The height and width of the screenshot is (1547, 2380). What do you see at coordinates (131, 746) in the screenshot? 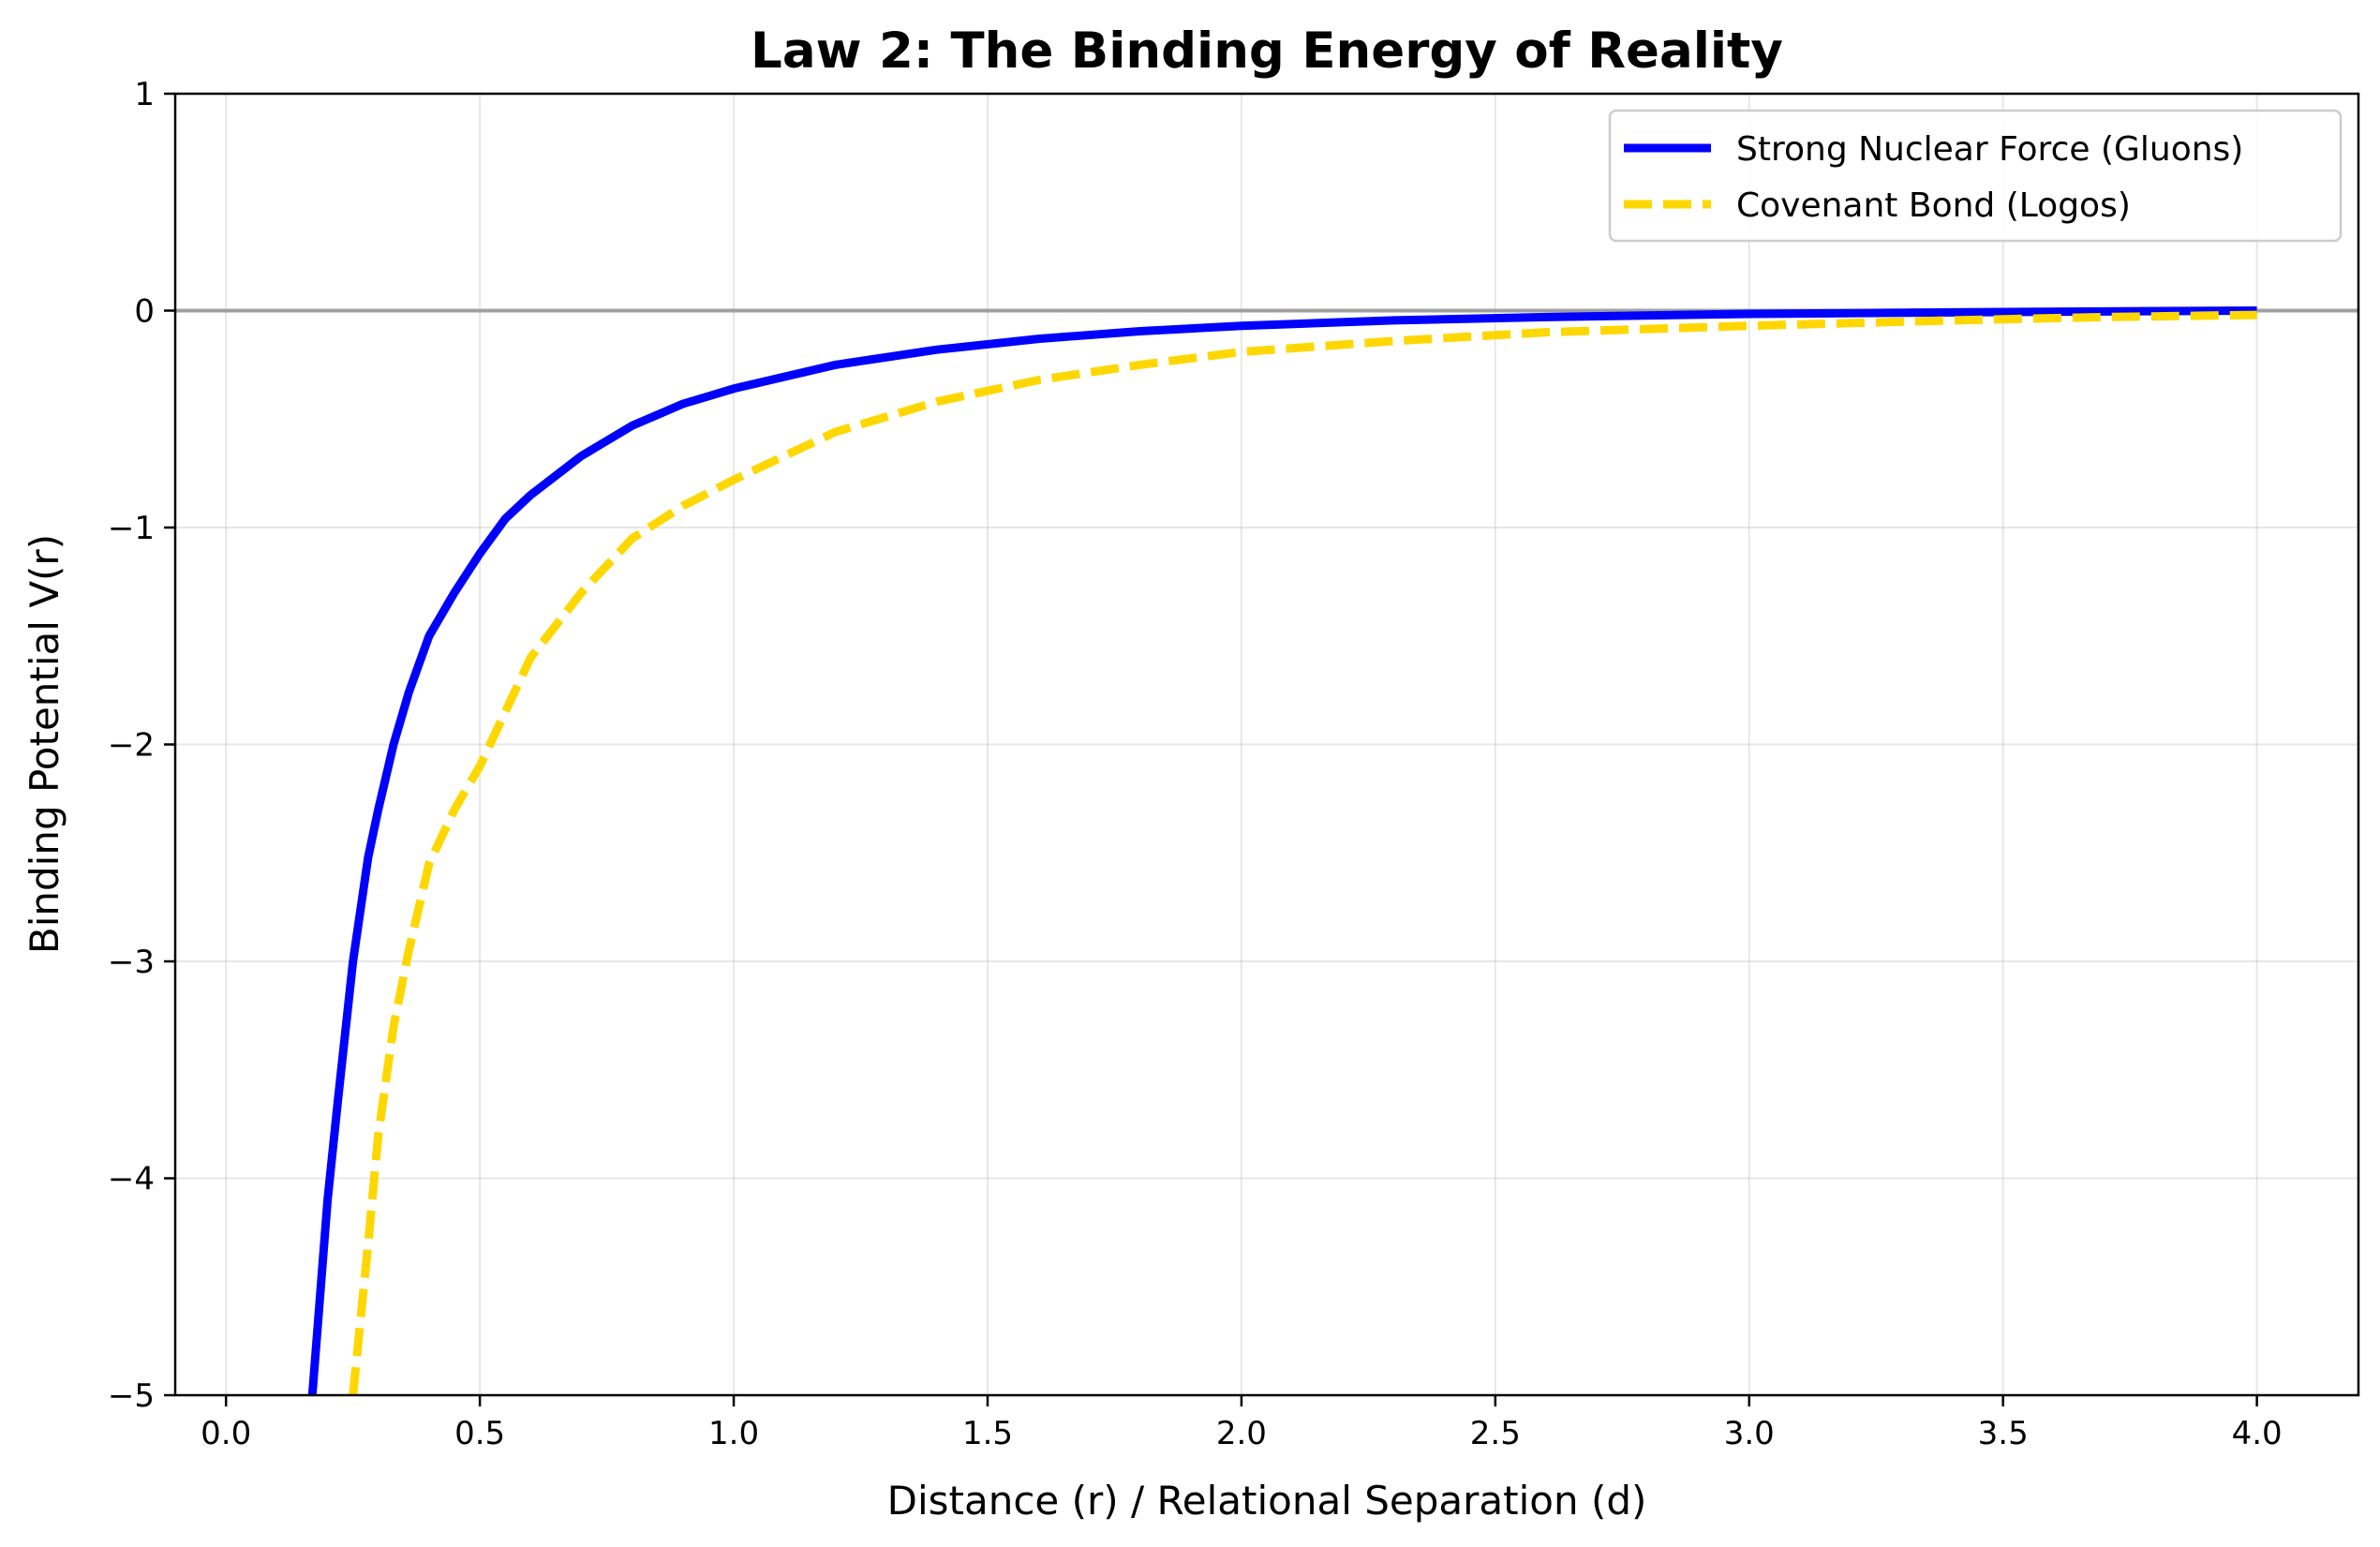
I see `y-tick-label: −2` at bounding box center [131, 746].